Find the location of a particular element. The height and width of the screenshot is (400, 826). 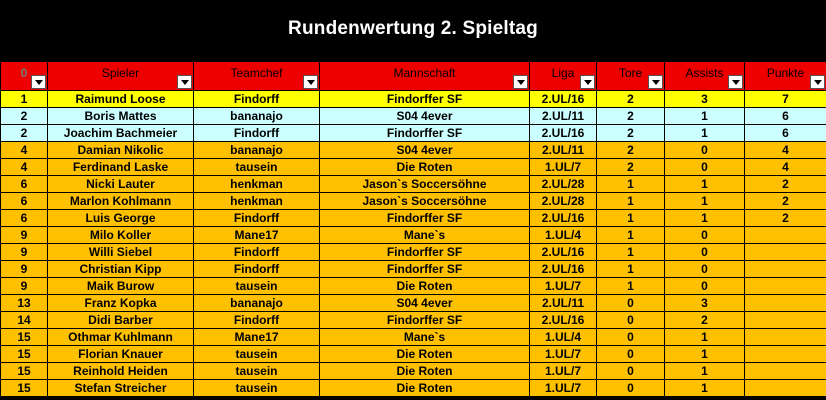

spieler-cell: Luis George is located at coordinates (120, 218).